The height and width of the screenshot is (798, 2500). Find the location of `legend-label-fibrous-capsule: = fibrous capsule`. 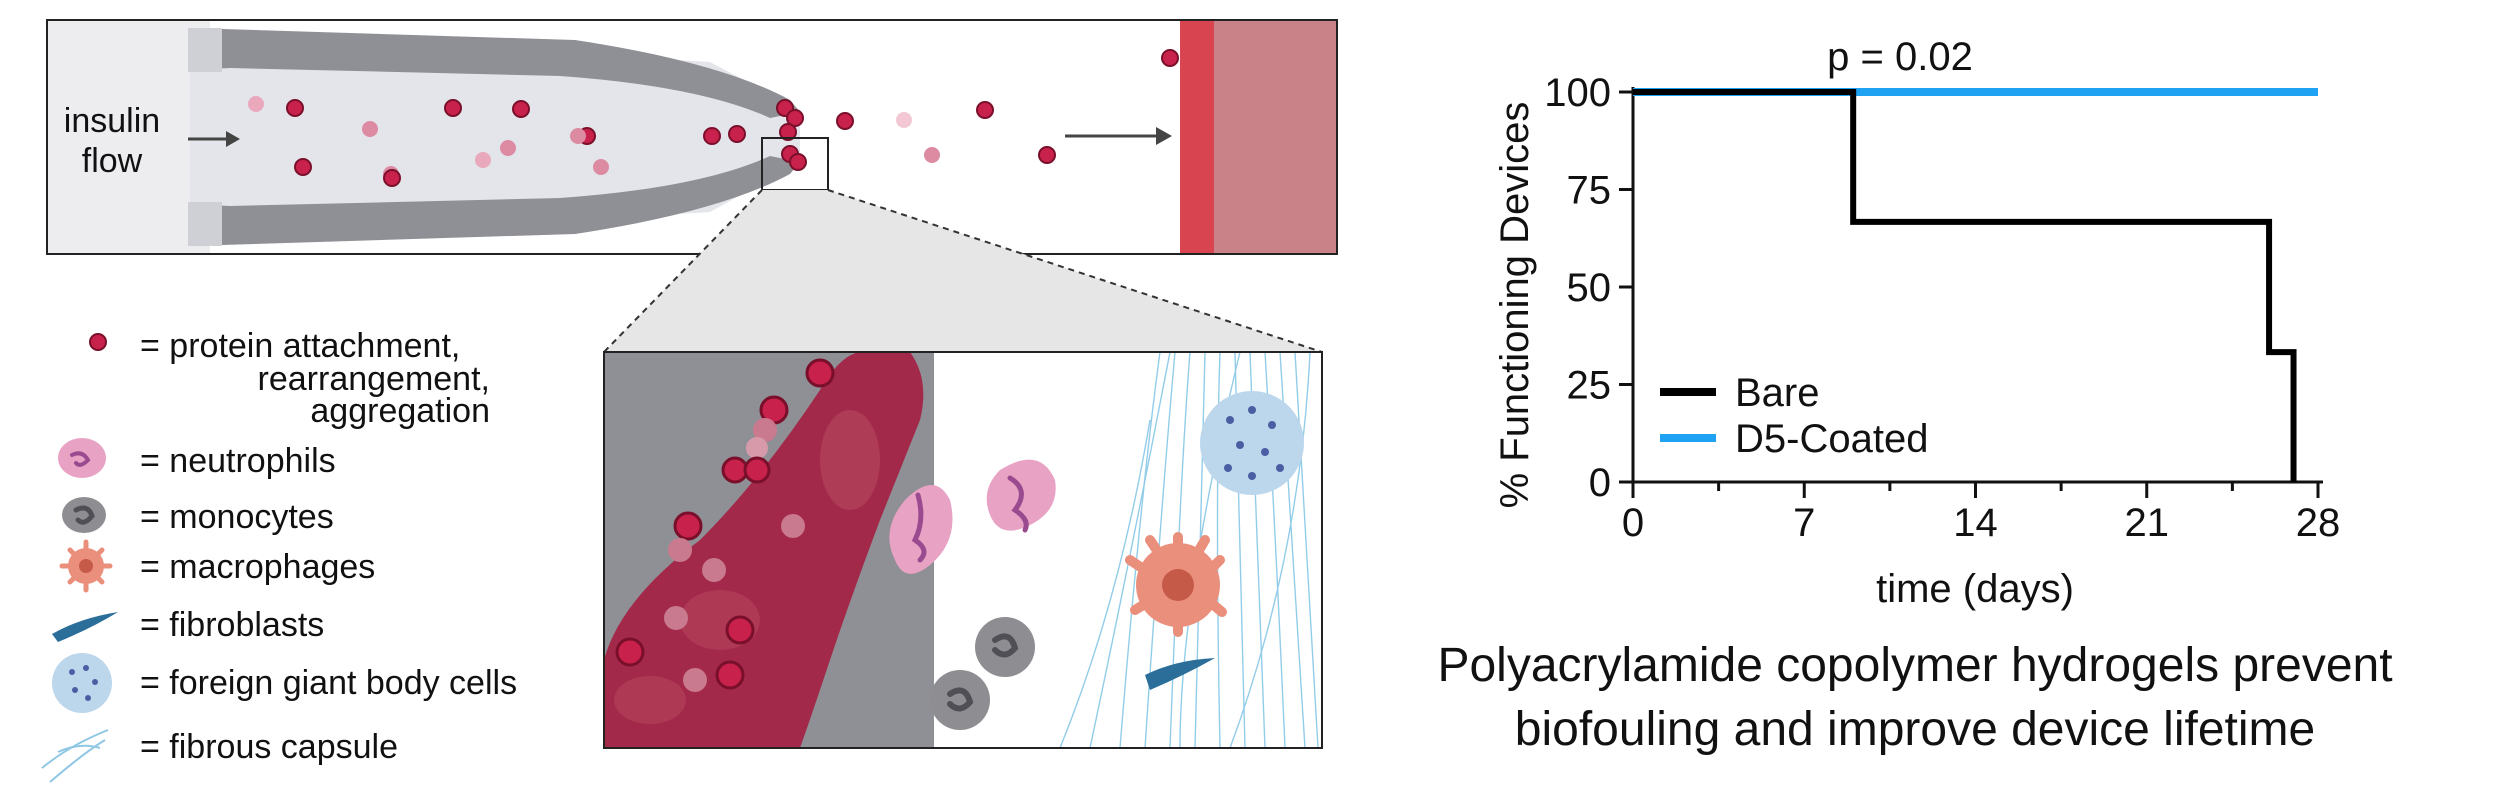

legend-label-fibrous-capsule: = fibrous capsule is located at coordinates (269, 747).